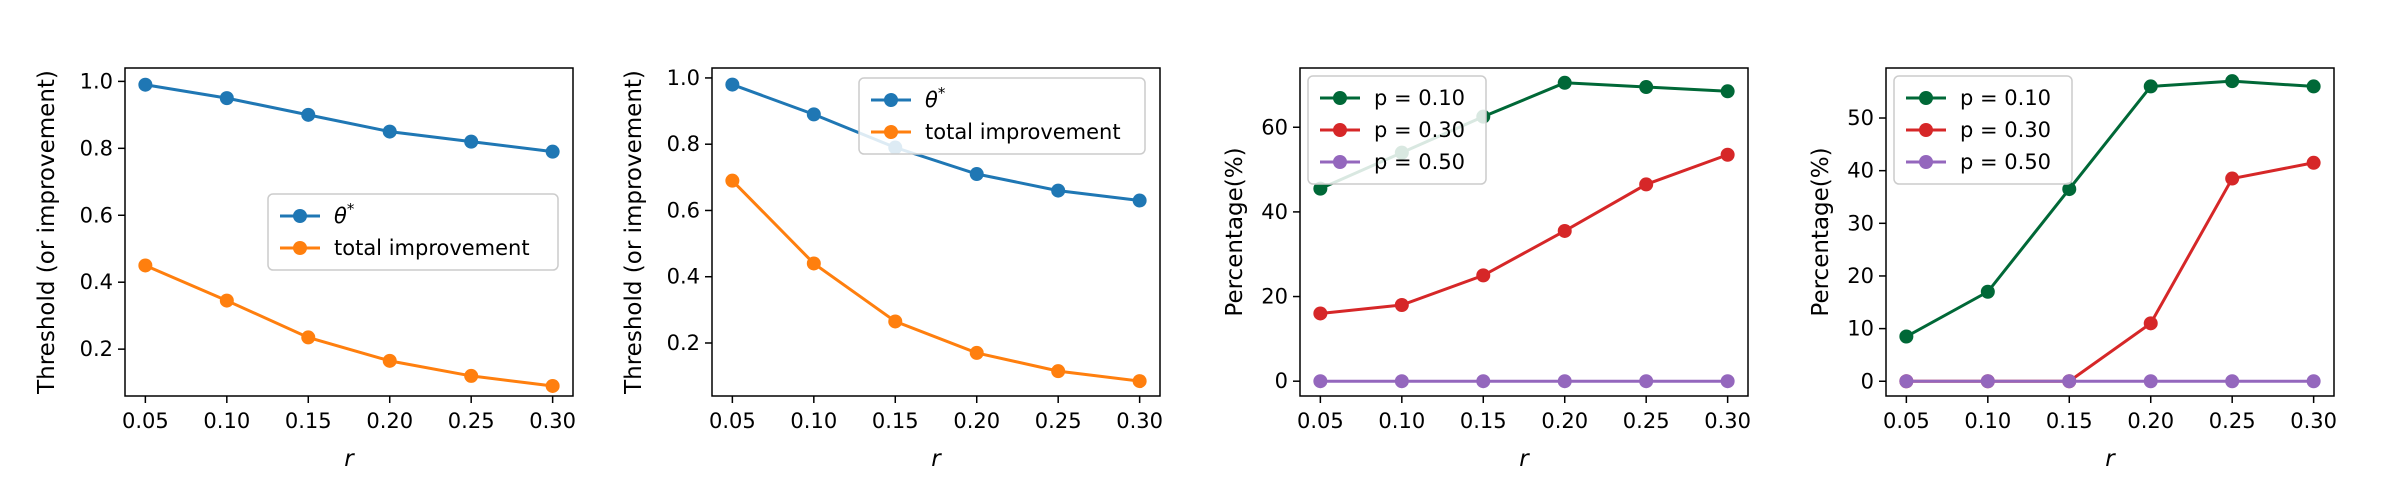 The image size is (2400, 500). I want to click on y-tick-label: 20, so click(1860, 276).